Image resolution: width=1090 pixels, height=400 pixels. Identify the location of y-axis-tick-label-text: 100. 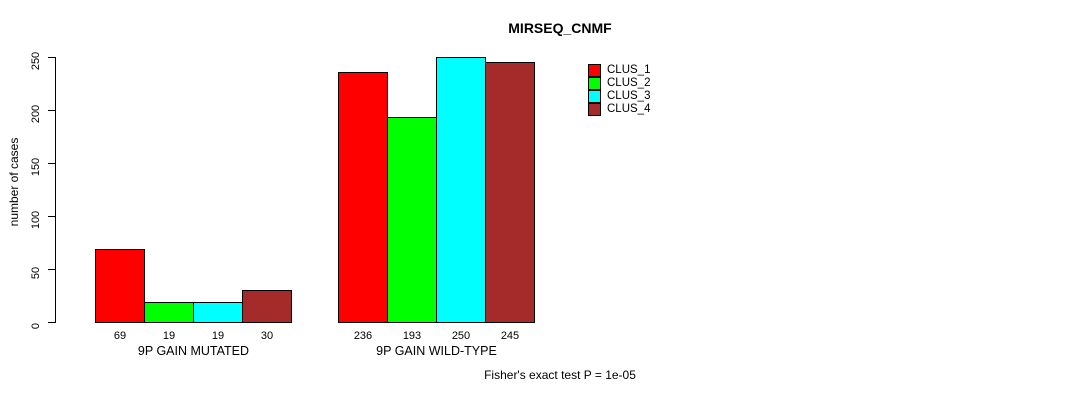
(36, 220).